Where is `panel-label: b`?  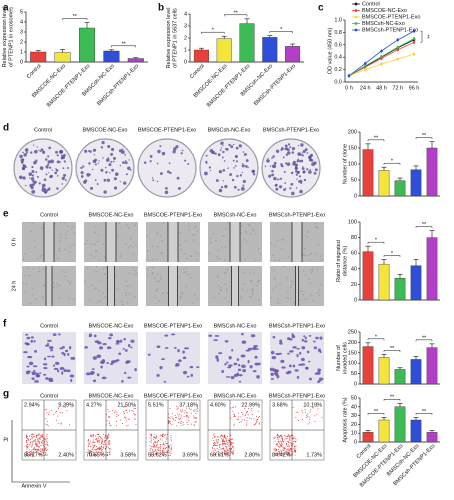
panel-label: b is located at coordinates (161, 8).